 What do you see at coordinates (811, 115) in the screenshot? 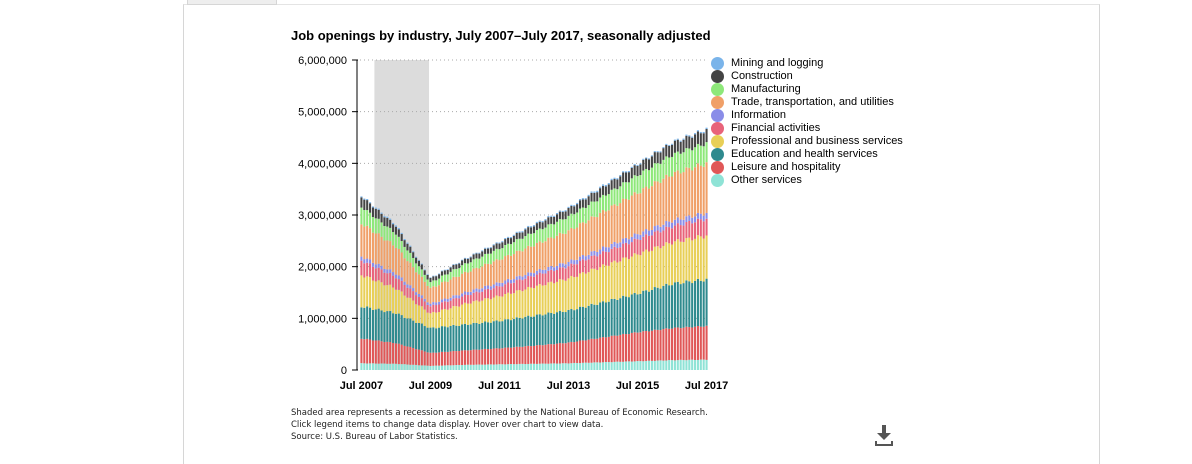
I see `legend-item: Information` at bounding box center [811, 115].